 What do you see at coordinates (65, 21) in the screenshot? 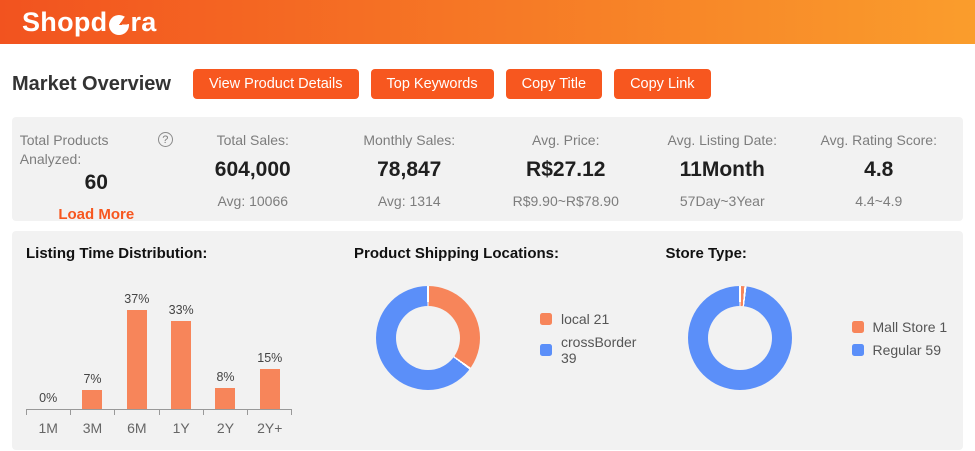
I see `logo-text-prefix: Shopd` at bounding box center [65, 21].